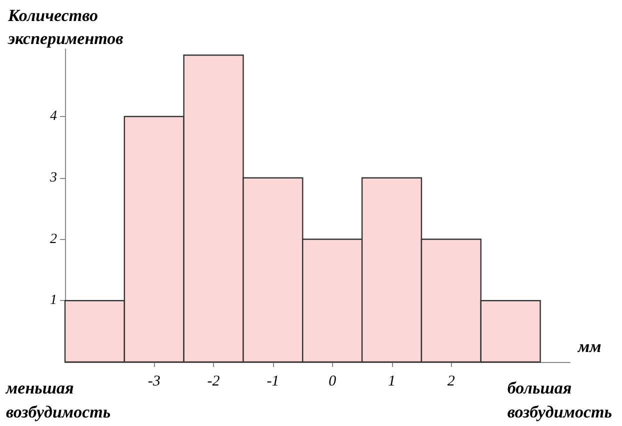  Describe the element at coordinates (154, 382) in the screenshot. I see `x-tick-label: -3` at that location.